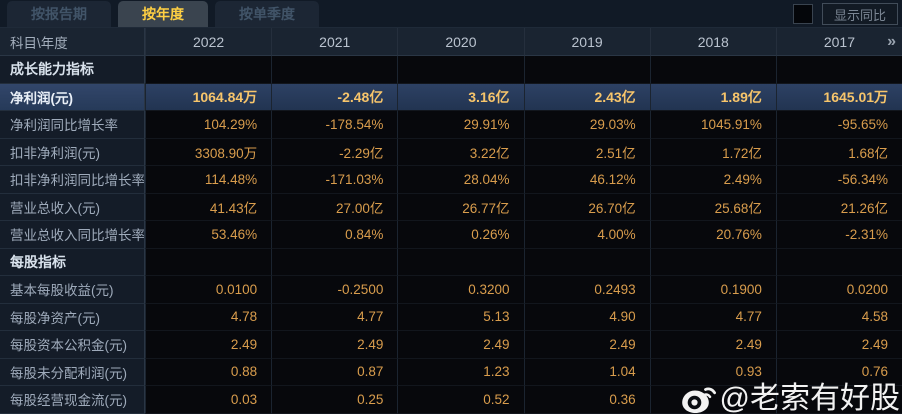 The width and height of the screenshot is (902, 414). I want to click on row-label: 营业总收入同比增长率, so click(72, 235).